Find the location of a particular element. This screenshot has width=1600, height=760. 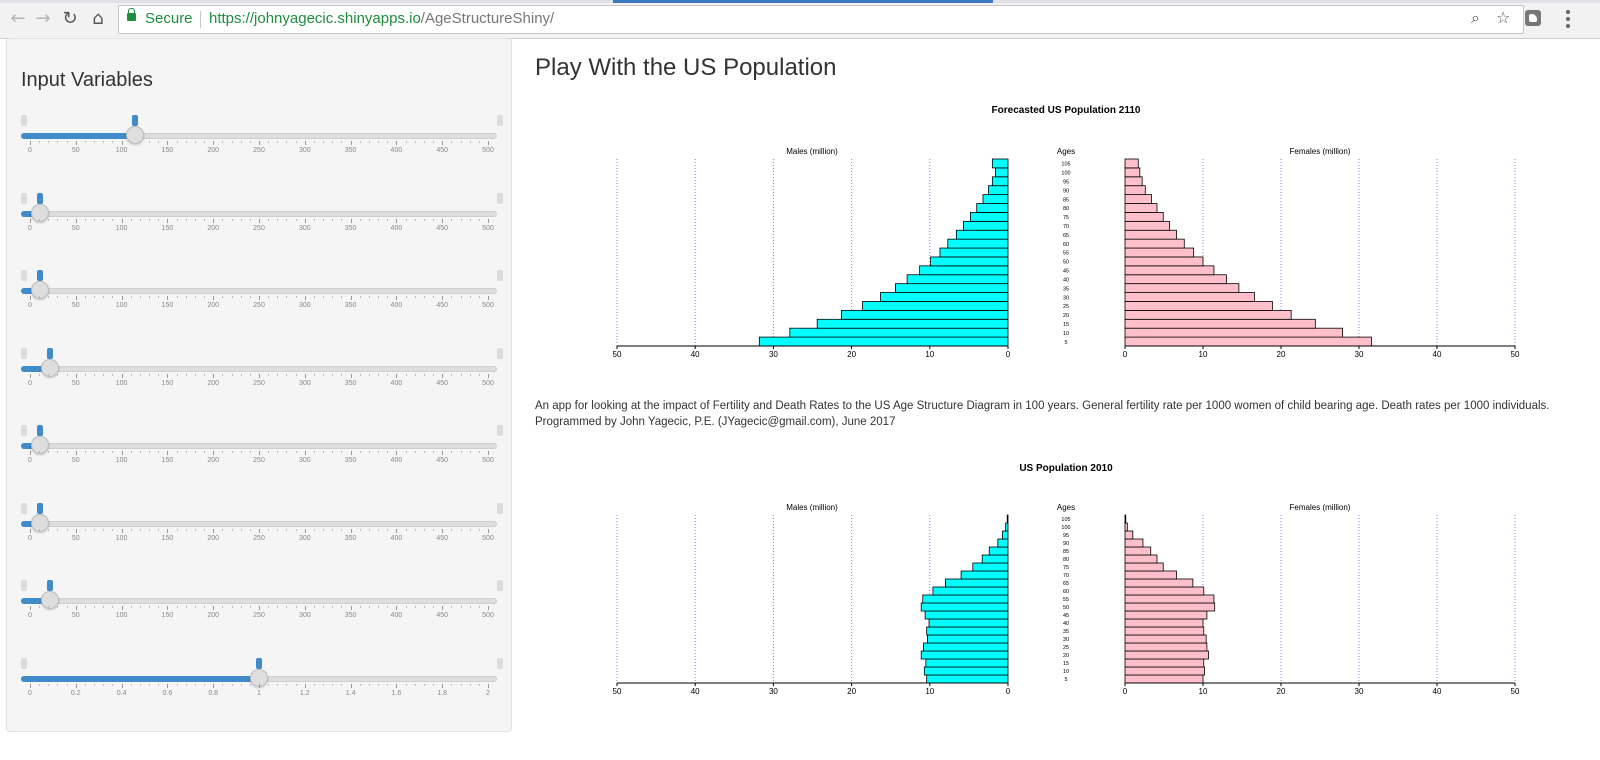

slider-max-label is located at coordinates (500, 585).